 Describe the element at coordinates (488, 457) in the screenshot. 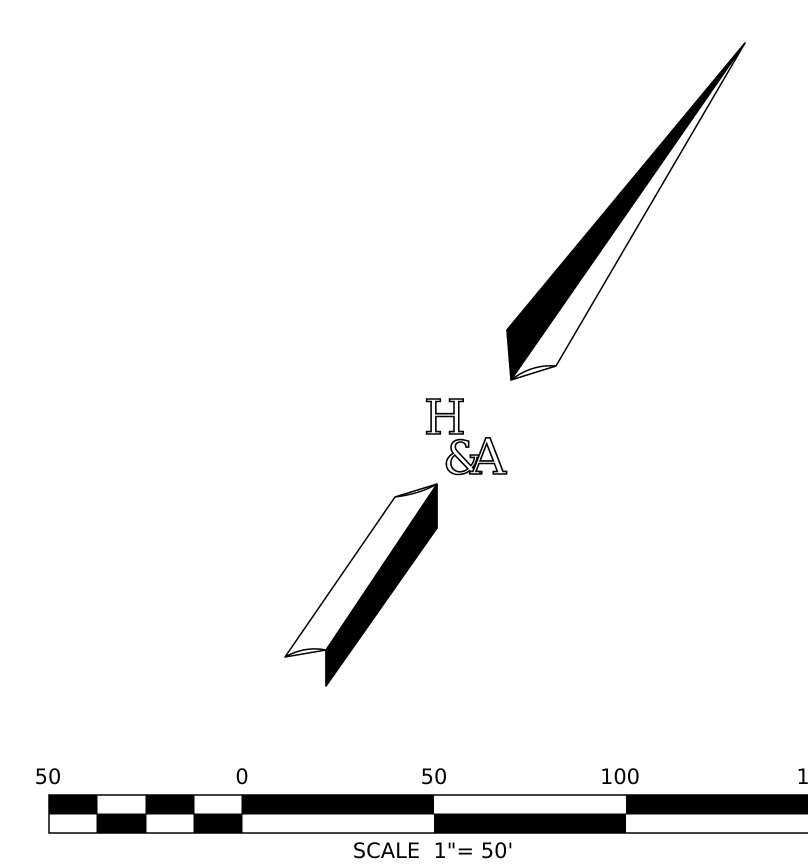

I see `svg-text: A` at that location.